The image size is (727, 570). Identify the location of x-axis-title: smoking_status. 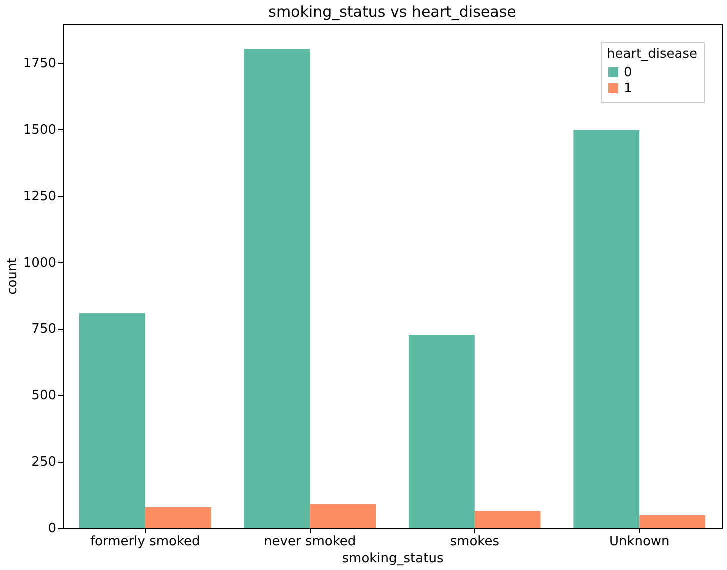
(393, 559).